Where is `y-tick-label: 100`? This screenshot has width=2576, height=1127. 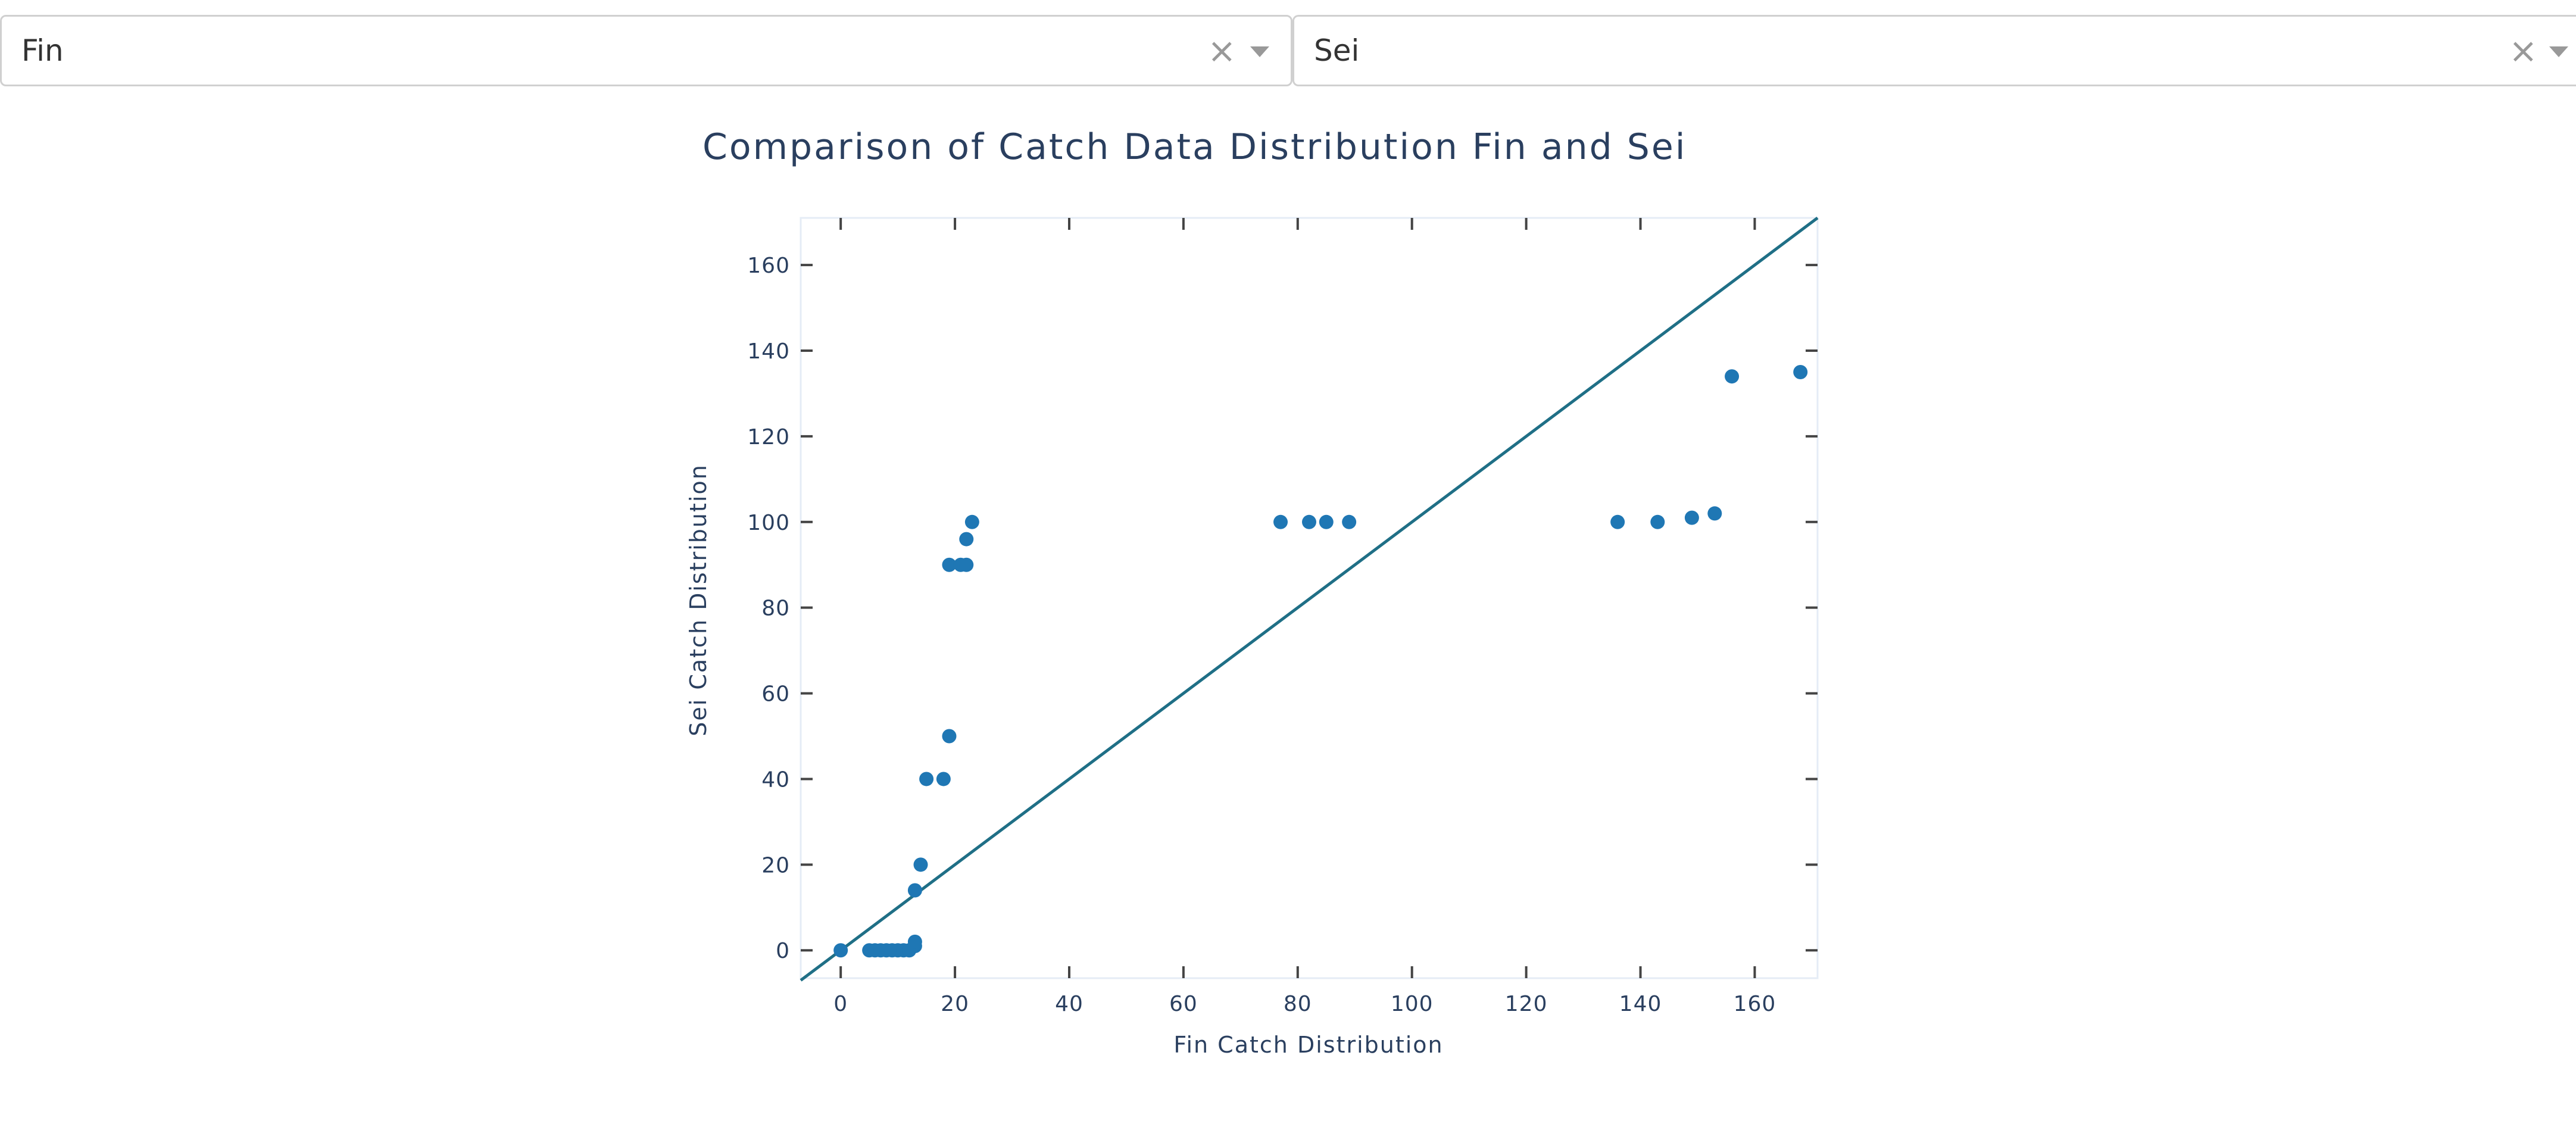
y-tick-label: 100 is located at coordinates (768, 523).